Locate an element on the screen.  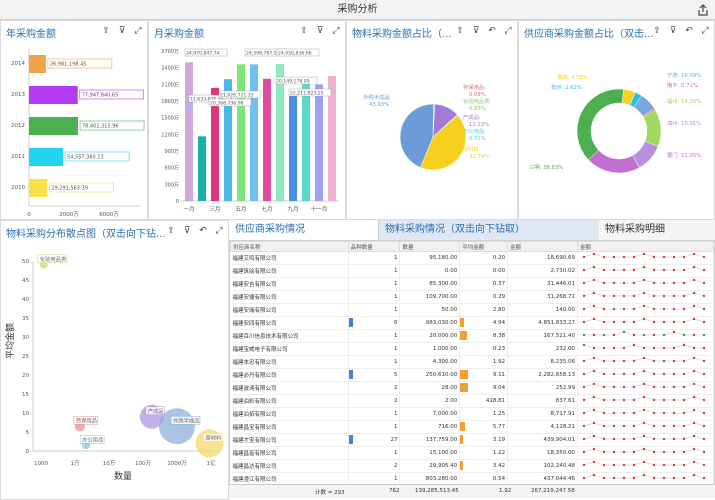
cell-qty: 1,000.00 is located at coordinates (430, 349).